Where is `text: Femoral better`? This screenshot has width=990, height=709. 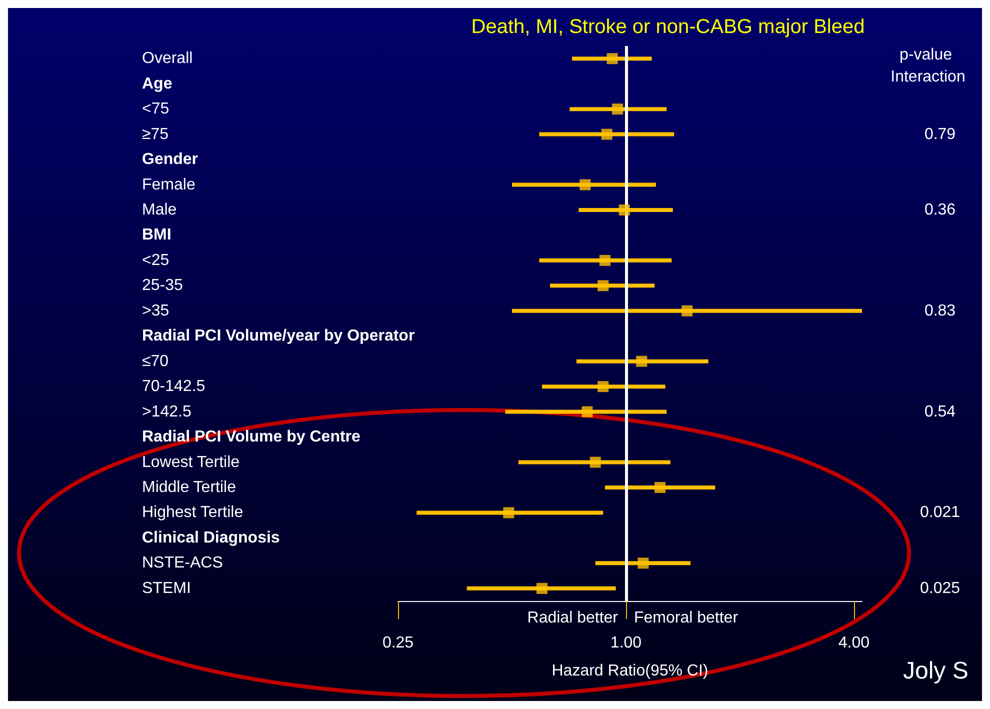
text: Femoral better is located at coordinates (686, 618).